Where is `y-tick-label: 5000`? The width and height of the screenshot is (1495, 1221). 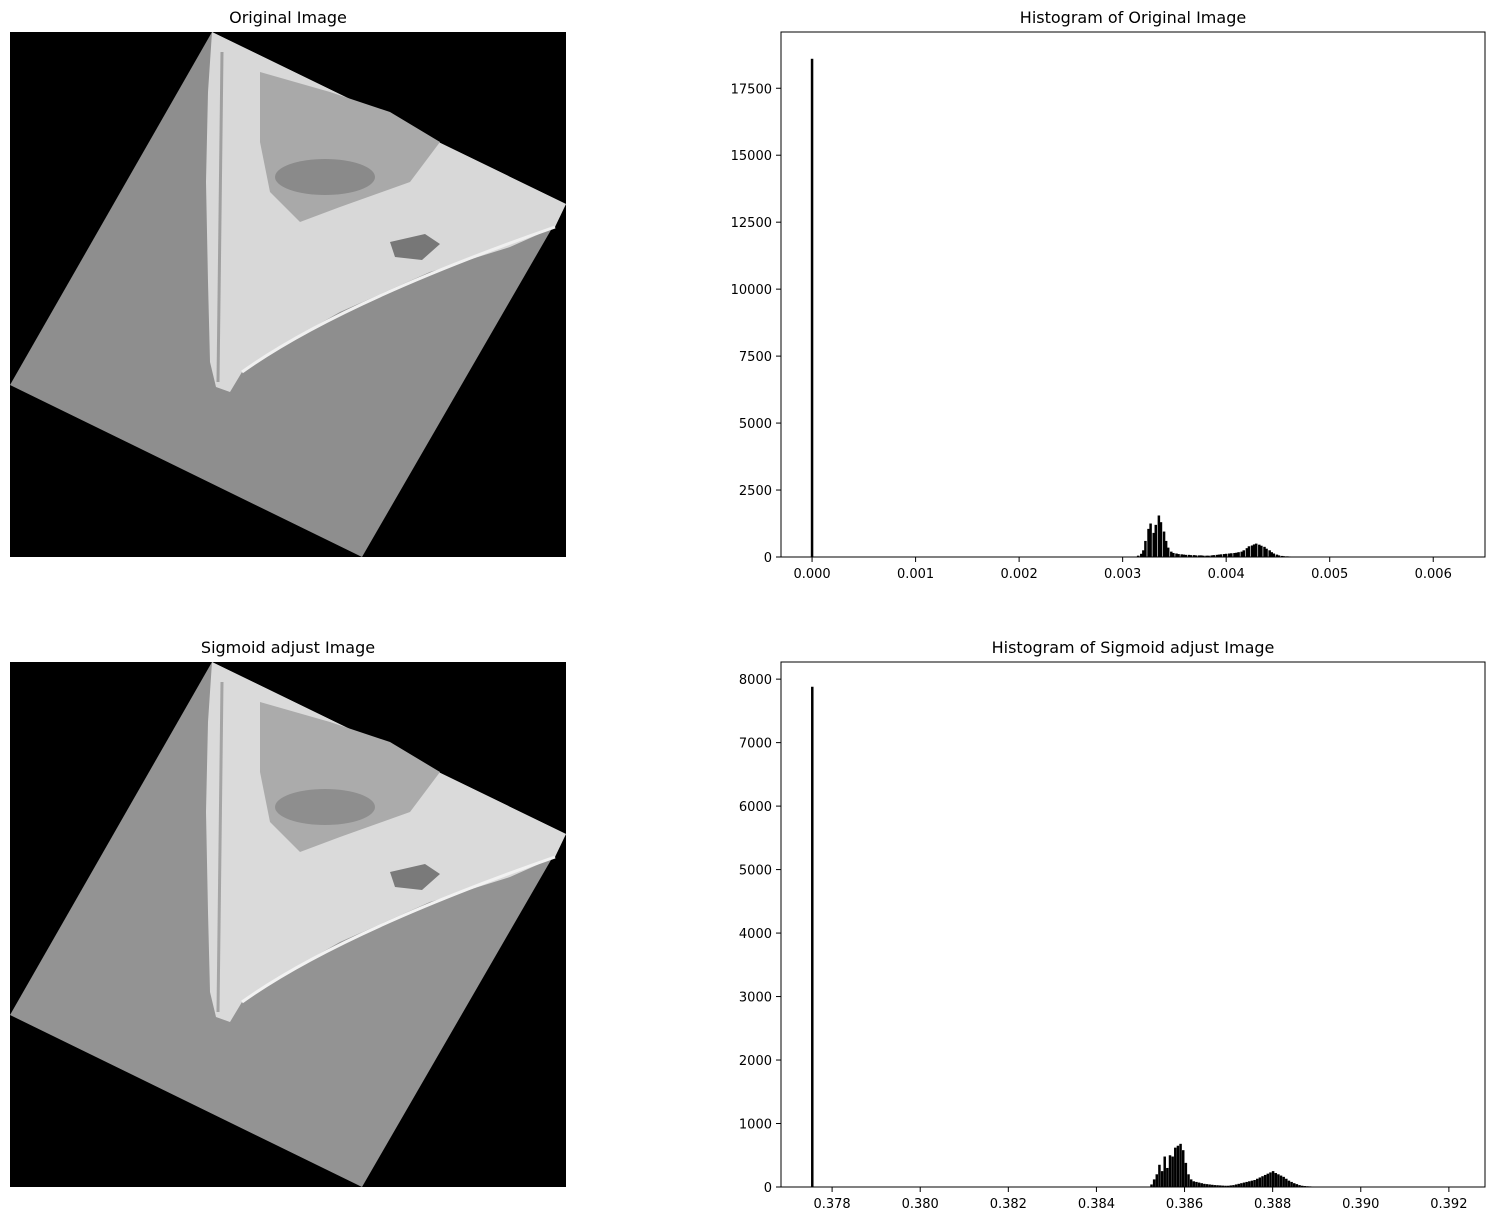 y-tick-label: 5000 is located at coordinates (755, 424).